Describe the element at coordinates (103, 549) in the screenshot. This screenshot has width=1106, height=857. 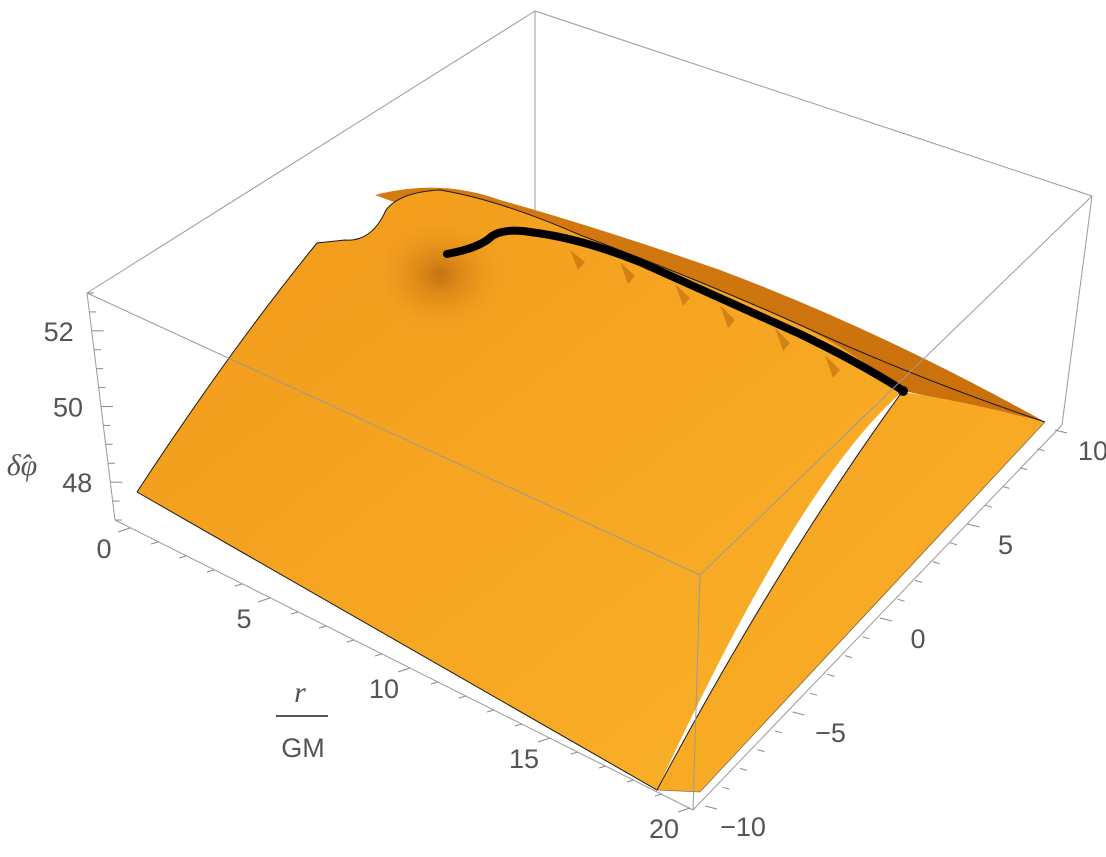
I see `x-tick-label: 0` at that location.